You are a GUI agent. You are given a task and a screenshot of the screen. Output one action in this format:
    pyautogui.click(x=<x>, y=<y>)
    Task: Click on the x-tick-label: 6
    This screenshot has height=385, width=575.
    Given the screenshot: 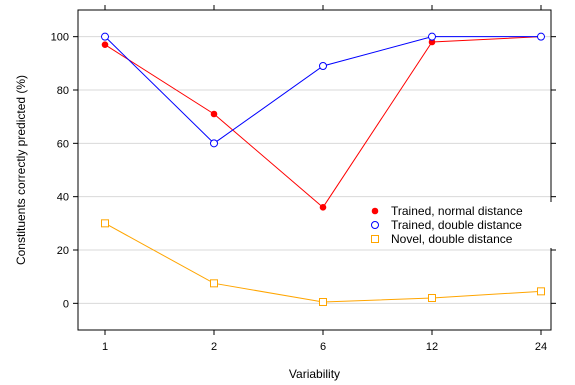 What is the action you would take?
    pyautogui.click(x=323, y=347)
    